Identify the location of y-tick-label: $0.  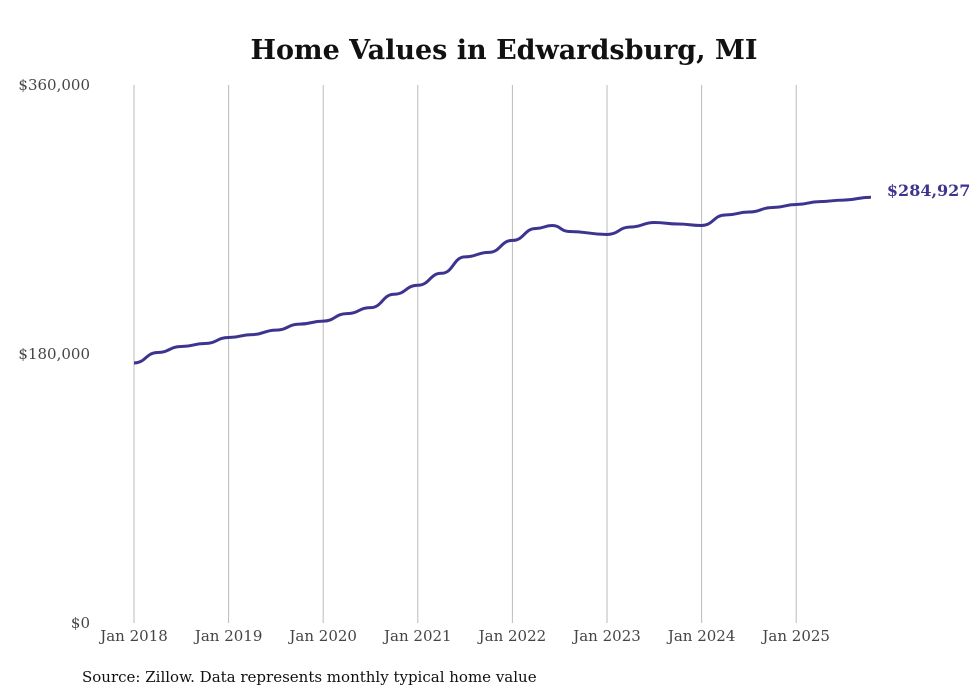
(80, 623).